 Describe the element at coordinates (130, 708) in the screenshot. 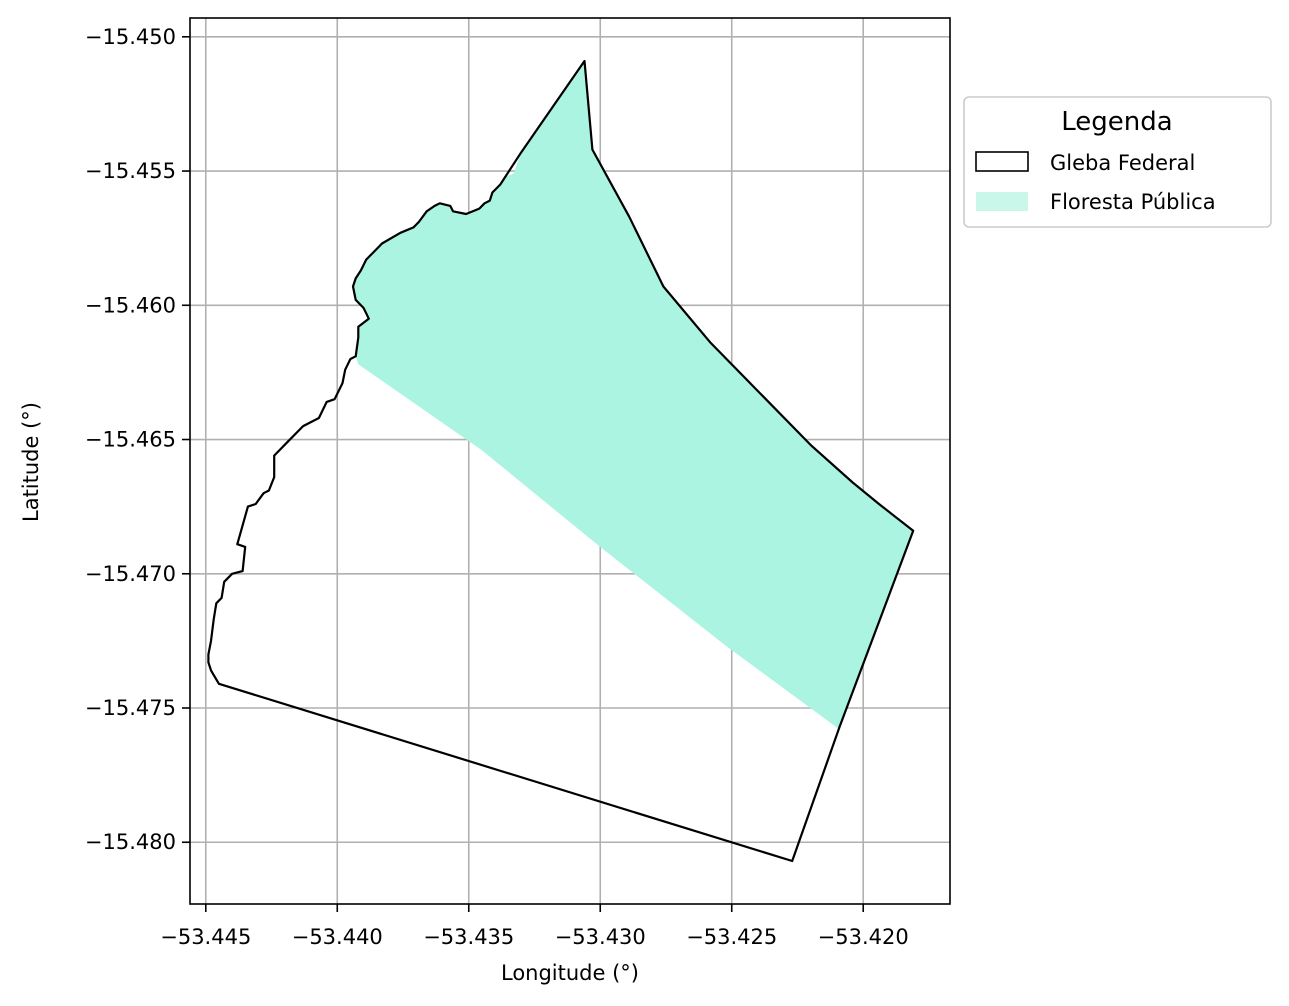

I see `y-tick-label: −15.475` at that location.